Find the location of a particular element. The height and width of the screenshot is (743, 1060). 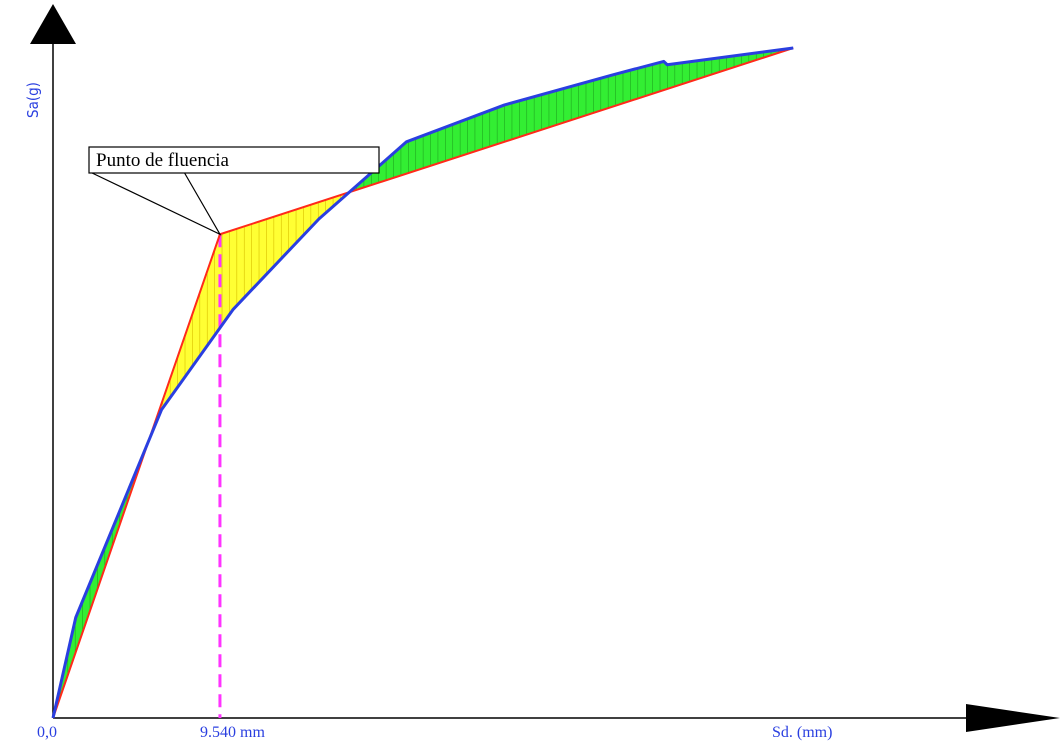

yield-callout-text: Punto de fluencia is located at coordinates (163, 160).